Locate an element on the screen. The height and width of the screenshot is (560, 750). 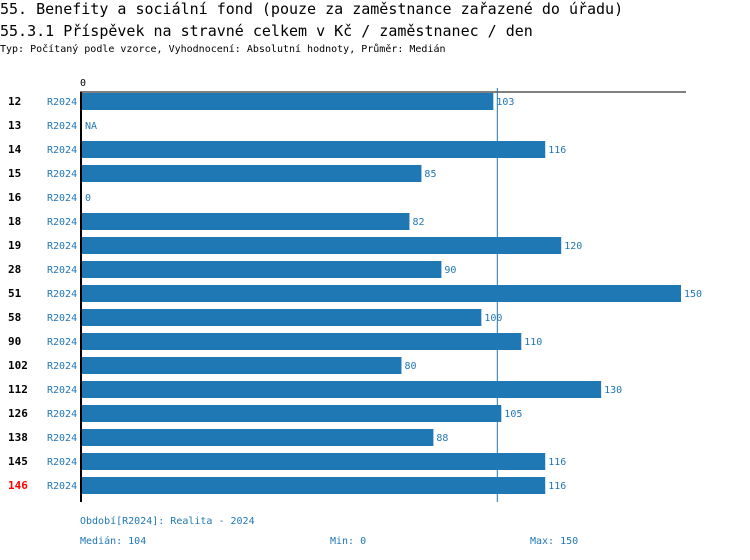
value-label: 80 is located at coordinates (410, 366).